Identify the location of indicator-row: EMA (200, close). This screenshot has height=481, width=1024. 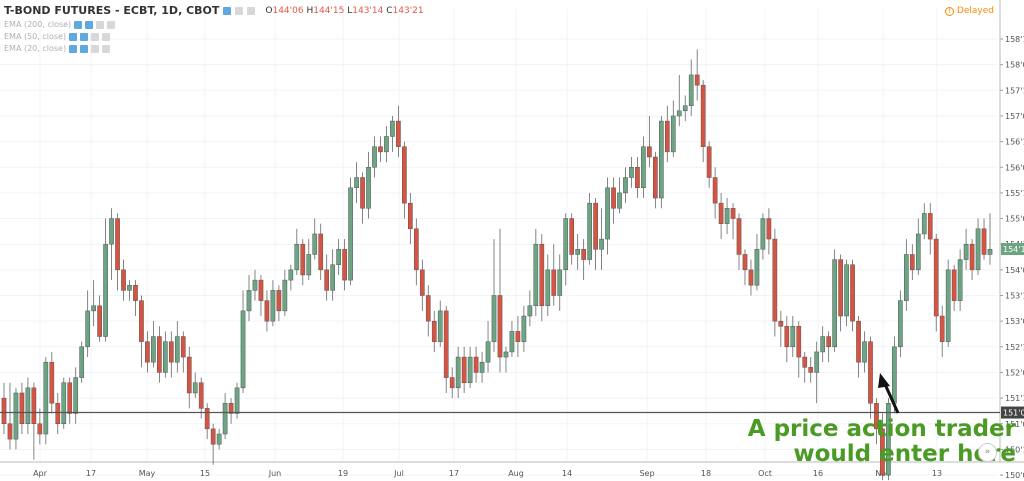
(60, 24).